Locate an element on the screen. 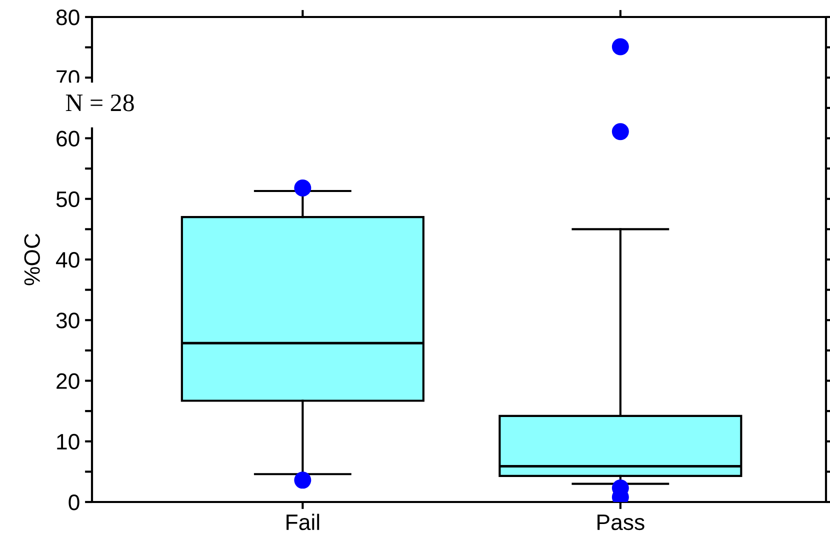 This screenshot has width=830, height=547. y-tick-label: 50 is located at coordinates (68, 199).